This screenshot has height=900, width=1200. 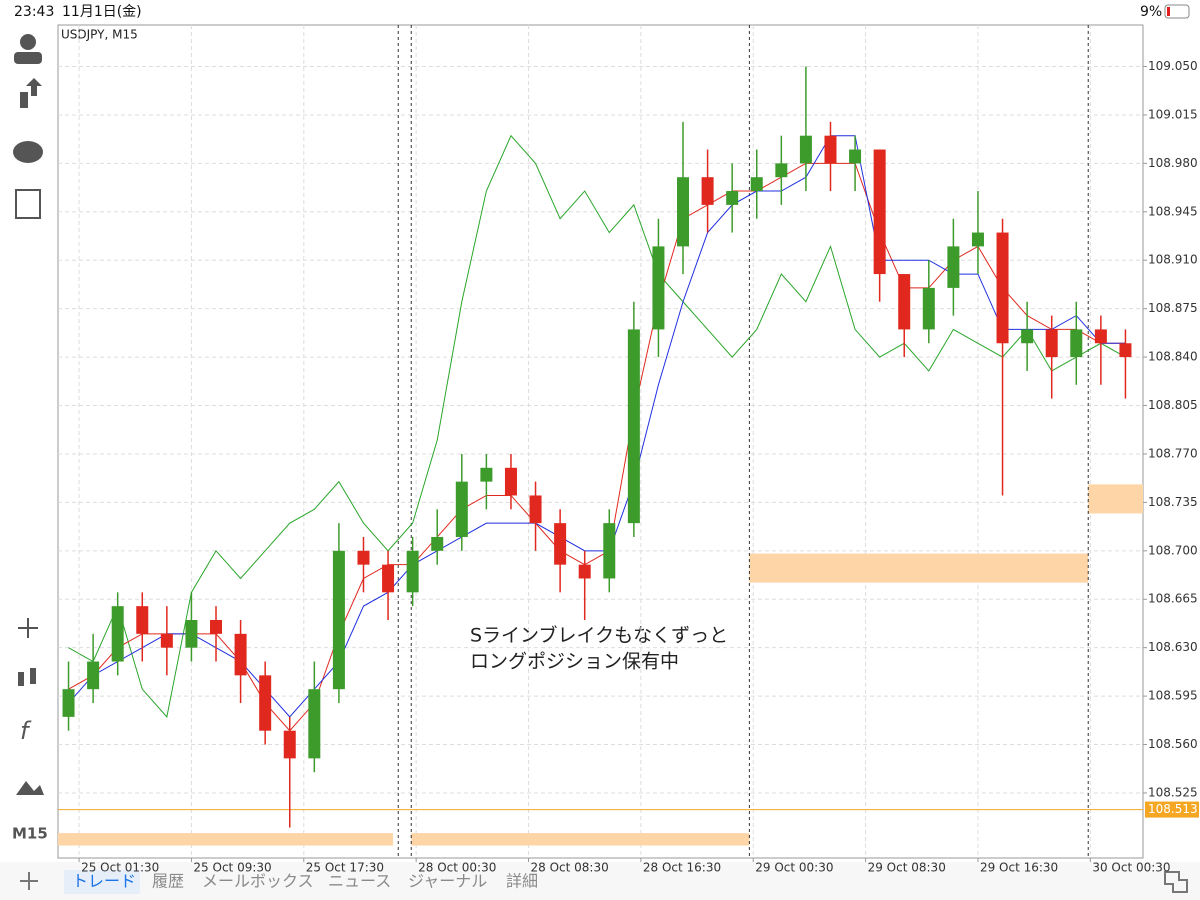 What do you see at coordinates (1173, 308) in the screenshot?
I see `y-tick-label: 108.875` at bounding box center [1173, 308].